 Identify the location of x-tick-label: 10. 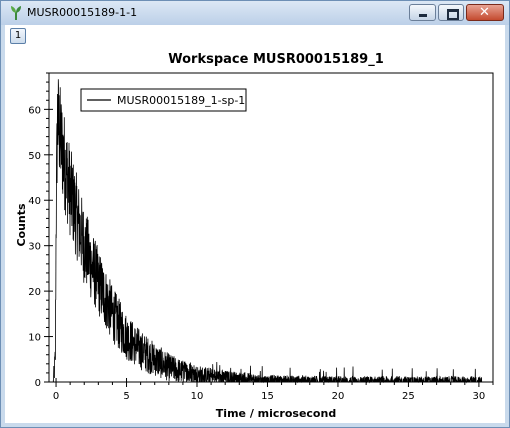
(197, 396).